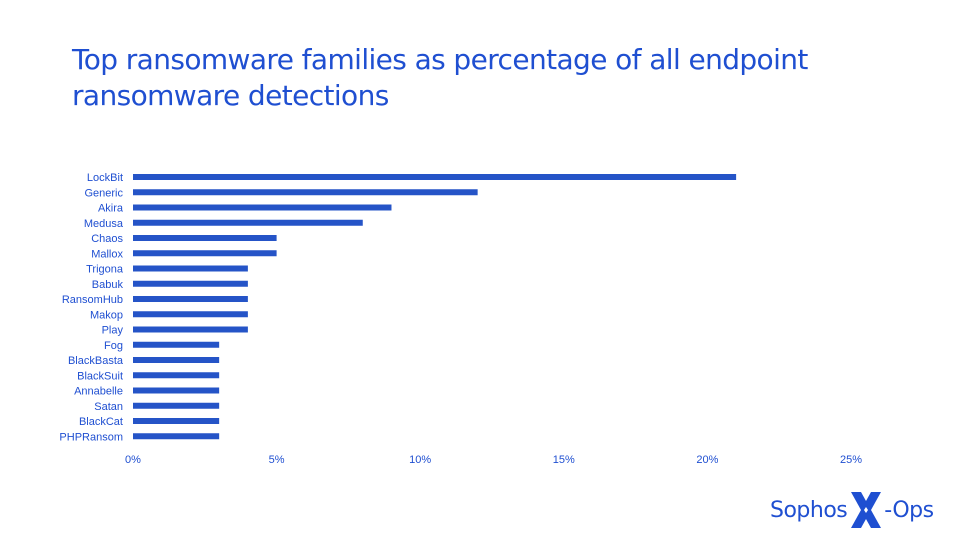  I want to click on logo-text-sophos: Sophos, so click(809, 510).